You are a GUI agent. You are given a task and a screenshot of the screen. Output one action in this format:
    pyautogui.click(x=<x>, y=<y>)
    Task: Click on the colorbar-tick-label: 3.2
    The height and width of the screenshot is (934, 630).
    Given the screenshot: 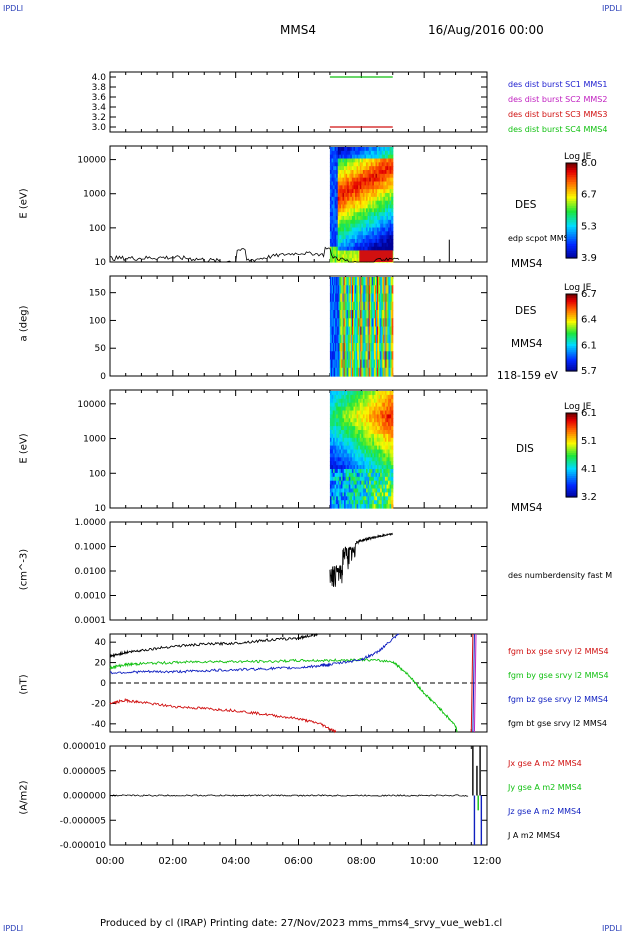 What is the action you would take?
    pyautogui.click(x=589, y=497)
    